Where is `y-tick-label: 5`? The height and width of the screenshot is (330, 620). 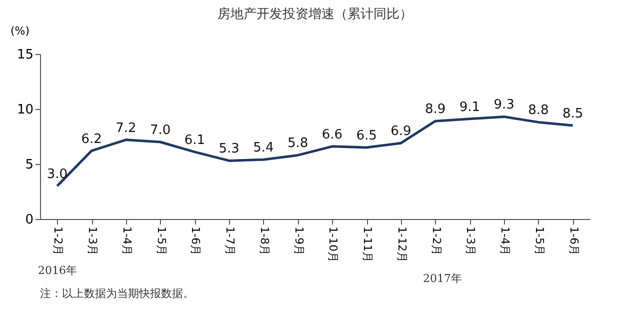 y-tick-label: 5 is located at coordinates (29, 165).